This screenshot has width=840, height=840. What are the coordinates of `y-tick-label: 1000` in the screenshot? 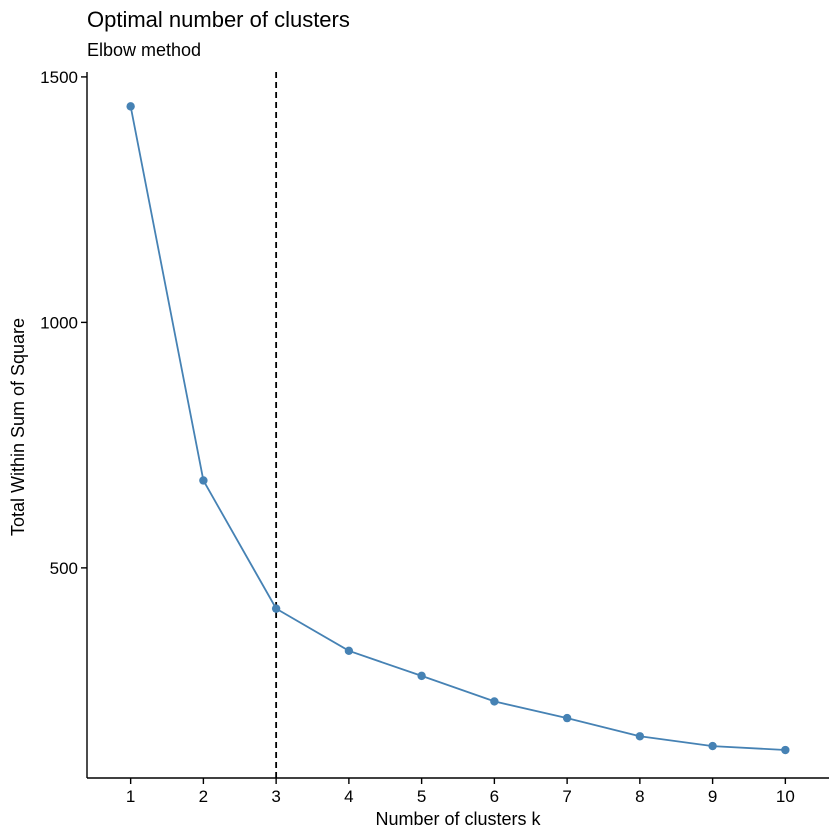 It's located at (59, 322).